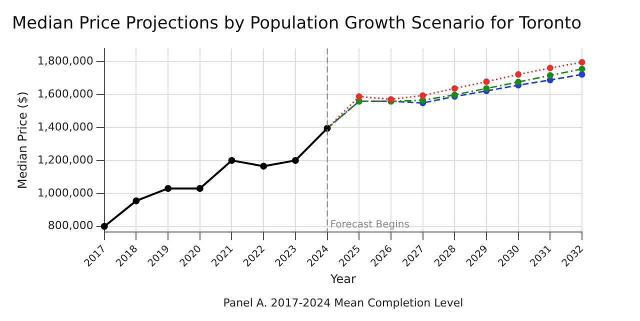 The width and height of the screenshot is (640, 321). I want to click on text: Panel A. 2017-2024 Mean Completion Level, so click(343, 303).